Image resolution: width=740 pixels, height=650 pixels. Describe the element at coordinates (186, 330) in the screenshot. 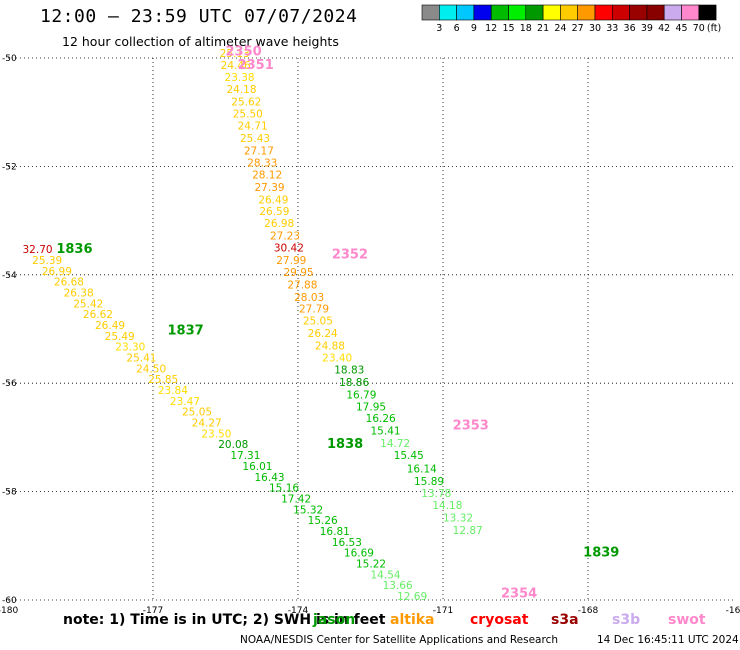

I see `track-label-jason: 1837` at that location.